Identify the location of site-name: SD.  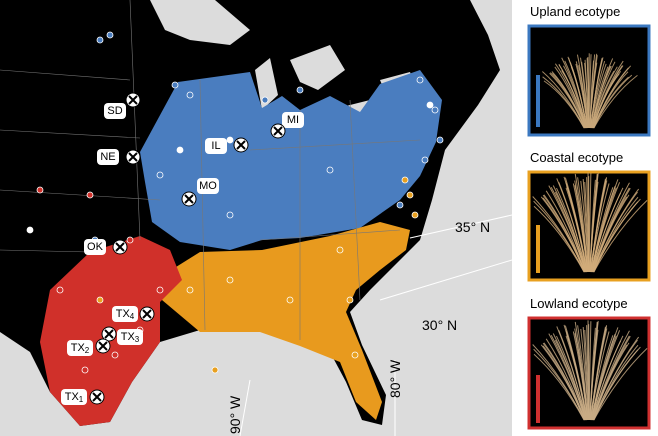
(114, 111).